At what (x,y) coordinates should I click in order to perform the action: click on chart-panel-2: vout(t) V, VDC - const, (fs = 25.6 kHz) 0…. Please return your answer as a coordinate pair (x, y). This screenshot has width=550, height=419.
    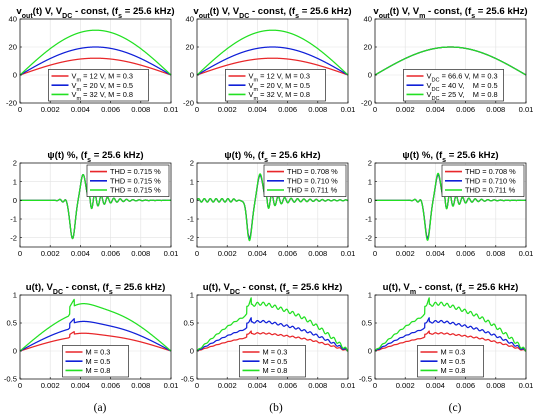
    Looking at the image, I should click on (269, 60).